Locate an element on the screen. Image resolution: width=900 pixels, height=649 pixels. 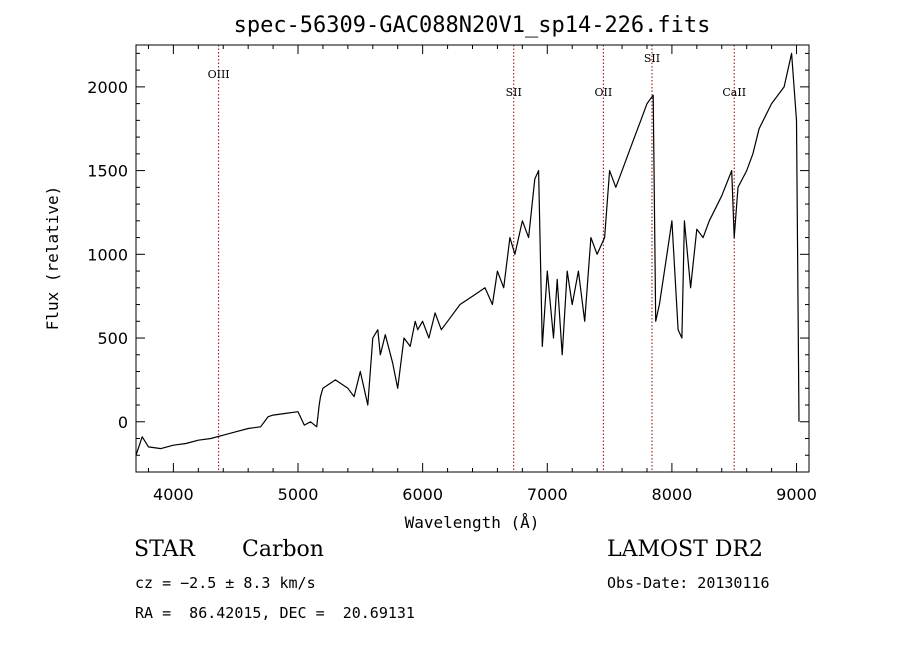
spectral-line-label: CaII is located at coordinates (734, 92).